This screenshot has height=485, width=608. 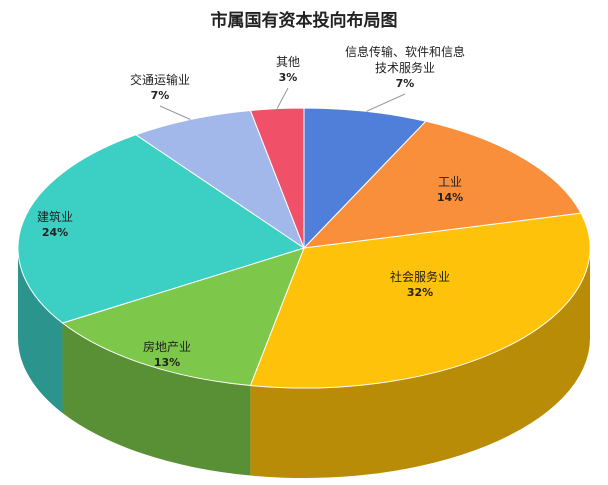 What do you see at coordinates (160, 88) in the screenshot?
I see `slice-label: 交通运输业 7%` at bounding box center [160, 88].